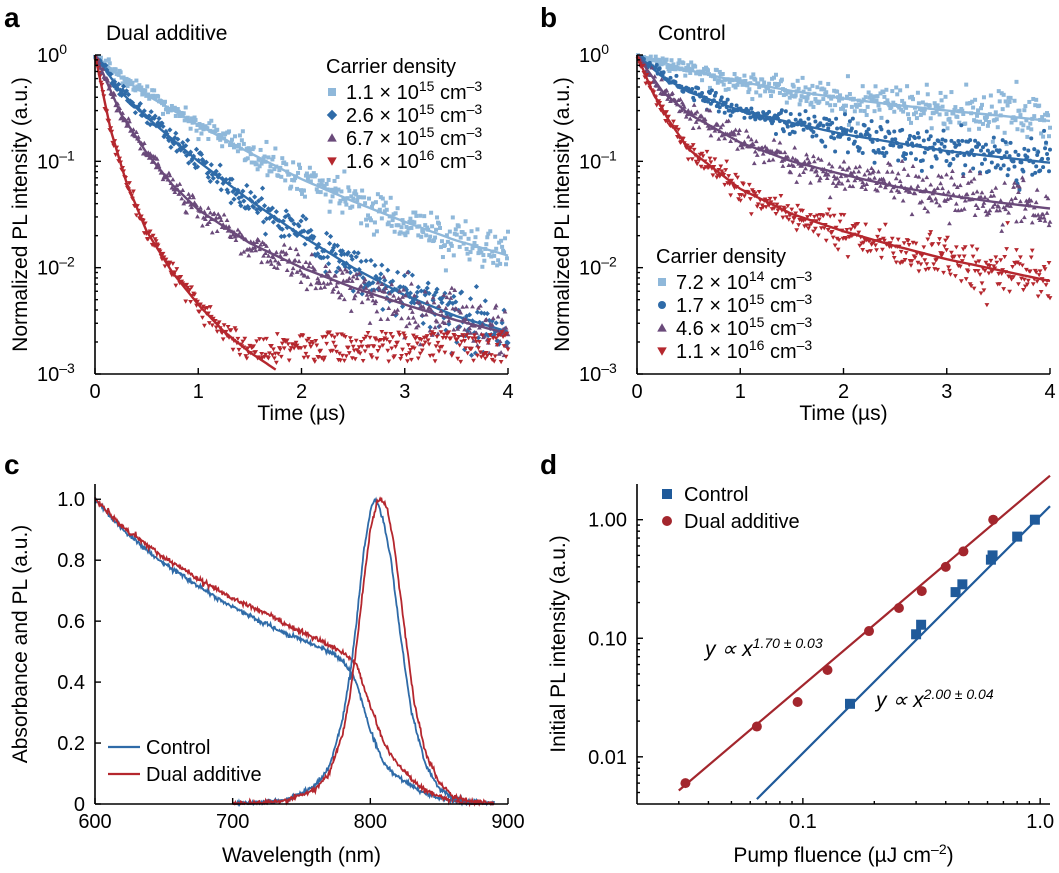 The height and width of the screenshot is (873, 1059). I want to click on y-axis-label: Absorbance and PL (a.u.), so click(20, 644).